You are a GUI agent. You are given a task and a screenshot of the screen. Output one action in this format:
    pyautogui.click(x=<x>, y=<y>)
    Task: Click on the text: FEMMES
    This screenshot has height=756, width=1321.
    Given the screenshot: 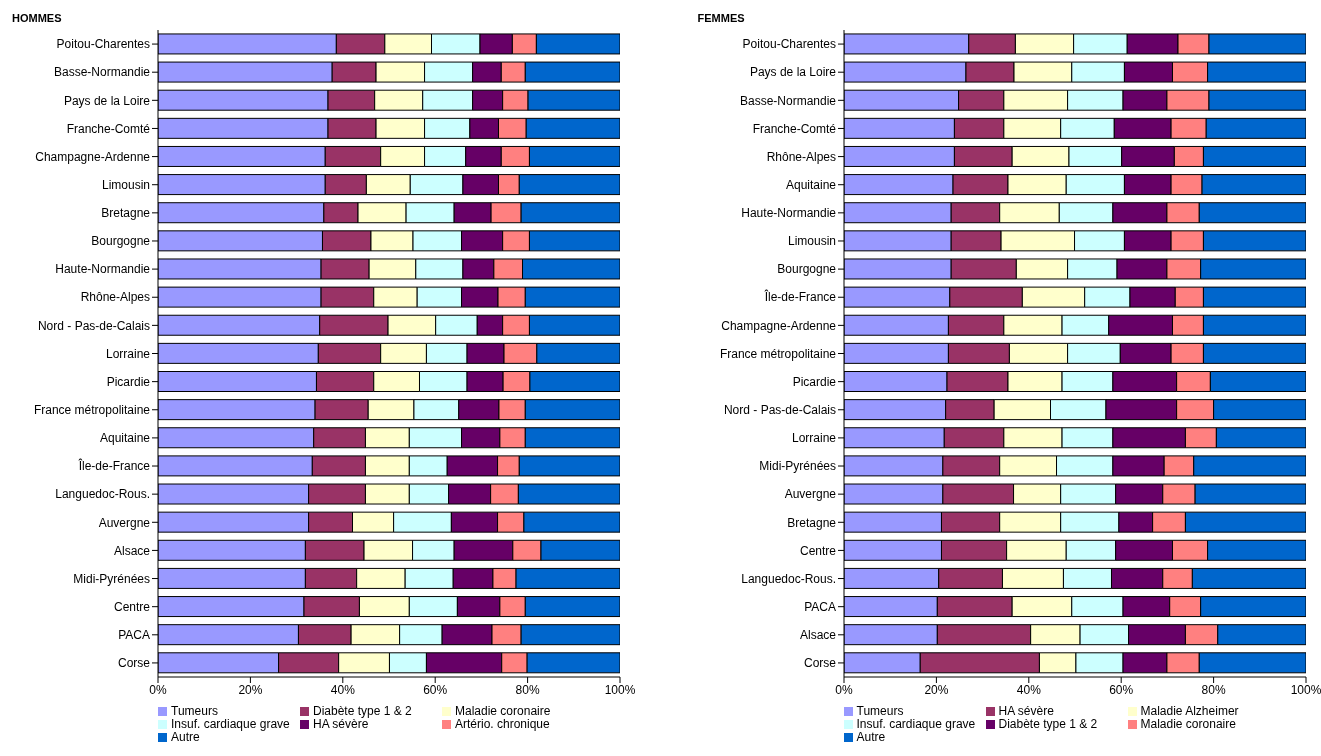 What is the action you would take?
    pyautogui.click(x=721, y=18)
    